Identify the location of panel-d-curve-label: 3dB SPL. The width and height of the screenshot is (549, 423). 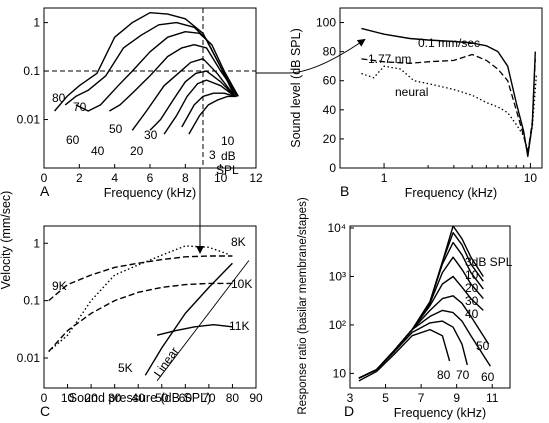
(489, 262).